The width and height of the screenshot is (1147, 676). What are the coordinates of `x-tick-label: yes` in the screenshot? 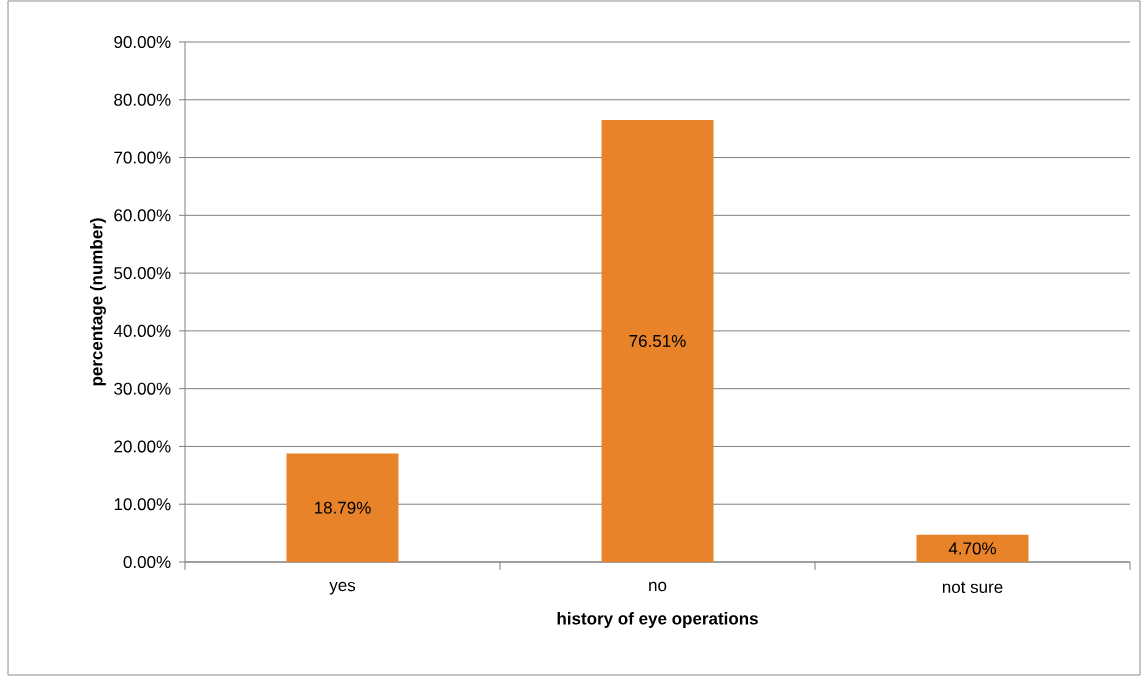 It's located at (342, 588).